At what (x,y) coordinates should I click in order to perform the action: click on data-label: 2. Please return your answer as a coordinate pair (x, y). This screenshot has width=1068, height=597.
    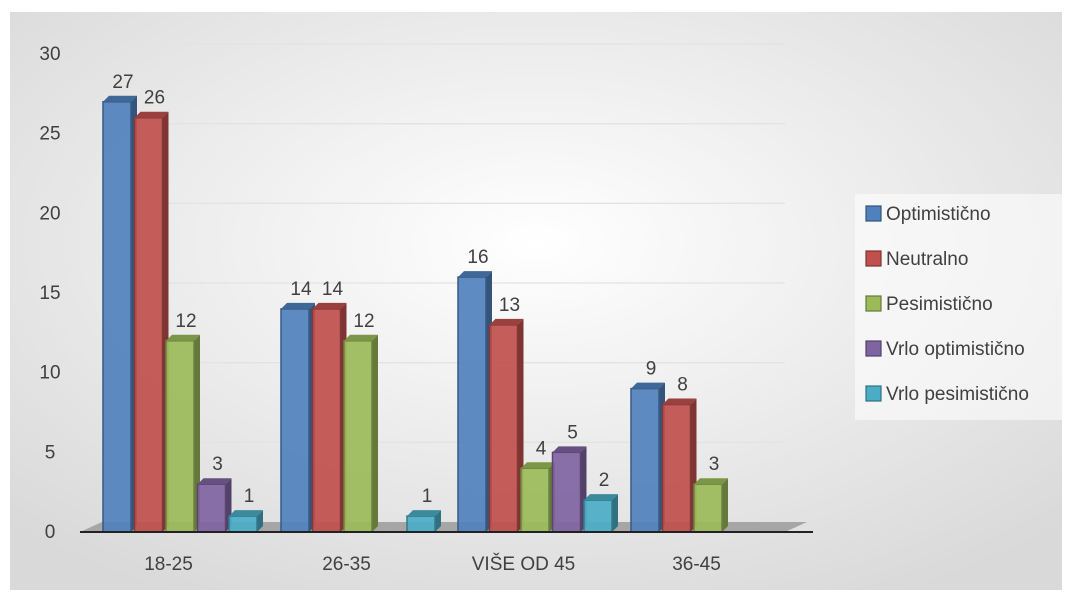
    Looking at the image, I should click on (604, 480).